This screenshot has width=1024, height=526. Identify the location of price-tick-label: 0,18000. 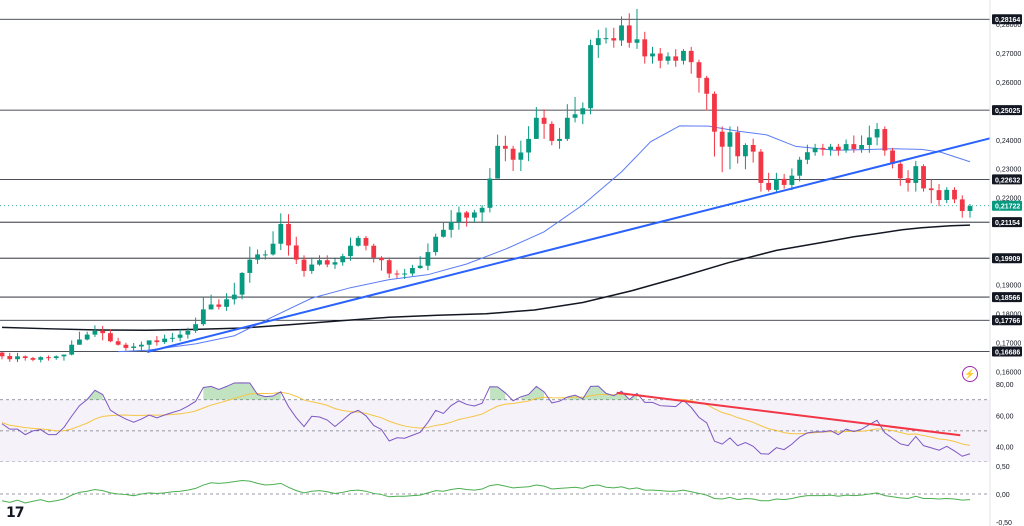
(1008, 314).